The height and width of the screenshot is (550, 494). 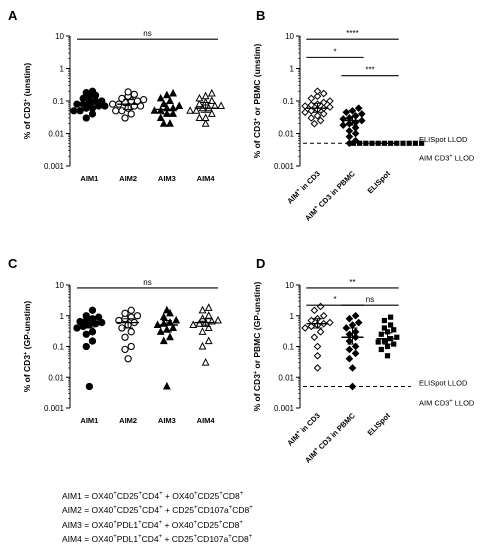 I want to click on legend-term: AIM4 =, so click(x=77, y=538).